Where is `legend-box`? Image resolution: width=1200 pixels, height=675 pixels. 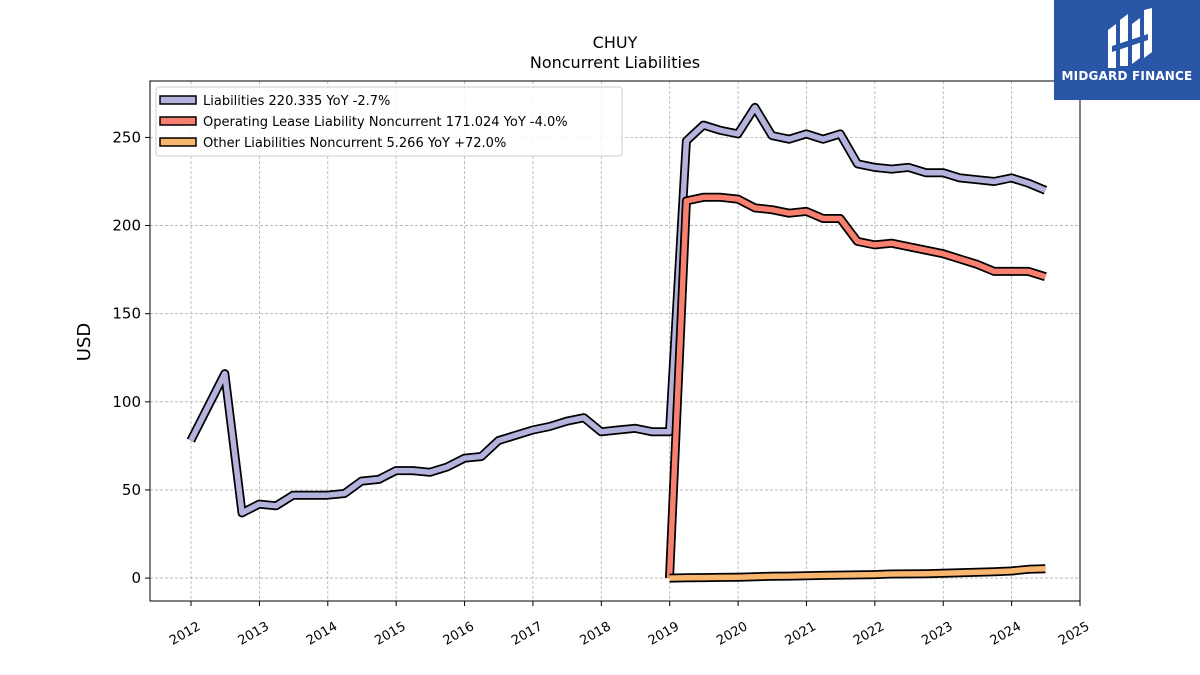
legend-box is located at coordinates (389, 121).